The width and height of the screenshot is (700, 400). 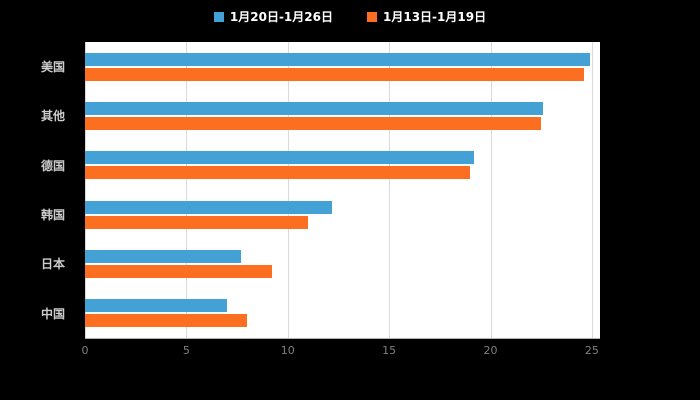 What do you see at coordinates (218, 16) in the screenshot?
I see `legend-swatch-blue-icon` at bounding box center [218, 16].